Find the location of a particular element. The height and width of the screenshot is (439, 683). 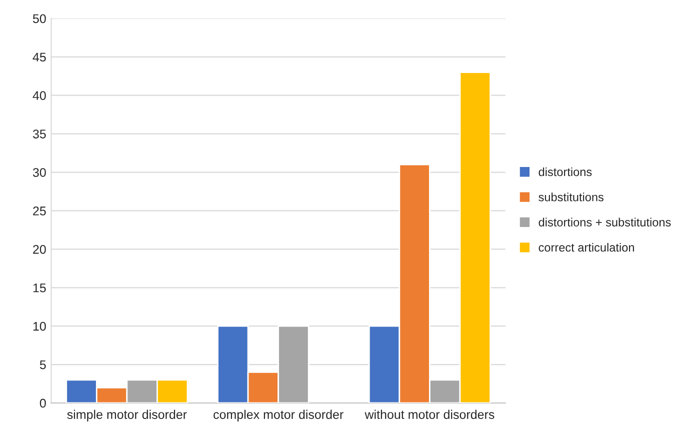

y-tick-label: 50 is located at coordinates (39, 19).